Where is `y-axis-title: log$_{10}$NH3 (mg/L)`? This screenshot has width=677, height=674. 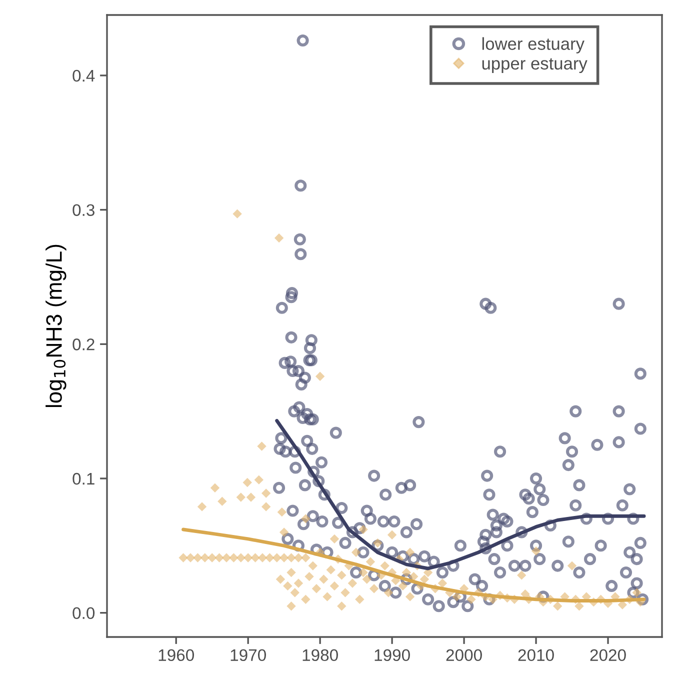
y-axis-title: log$_{10}$NH3 (mg/L) is located at coordinates (56, 326).